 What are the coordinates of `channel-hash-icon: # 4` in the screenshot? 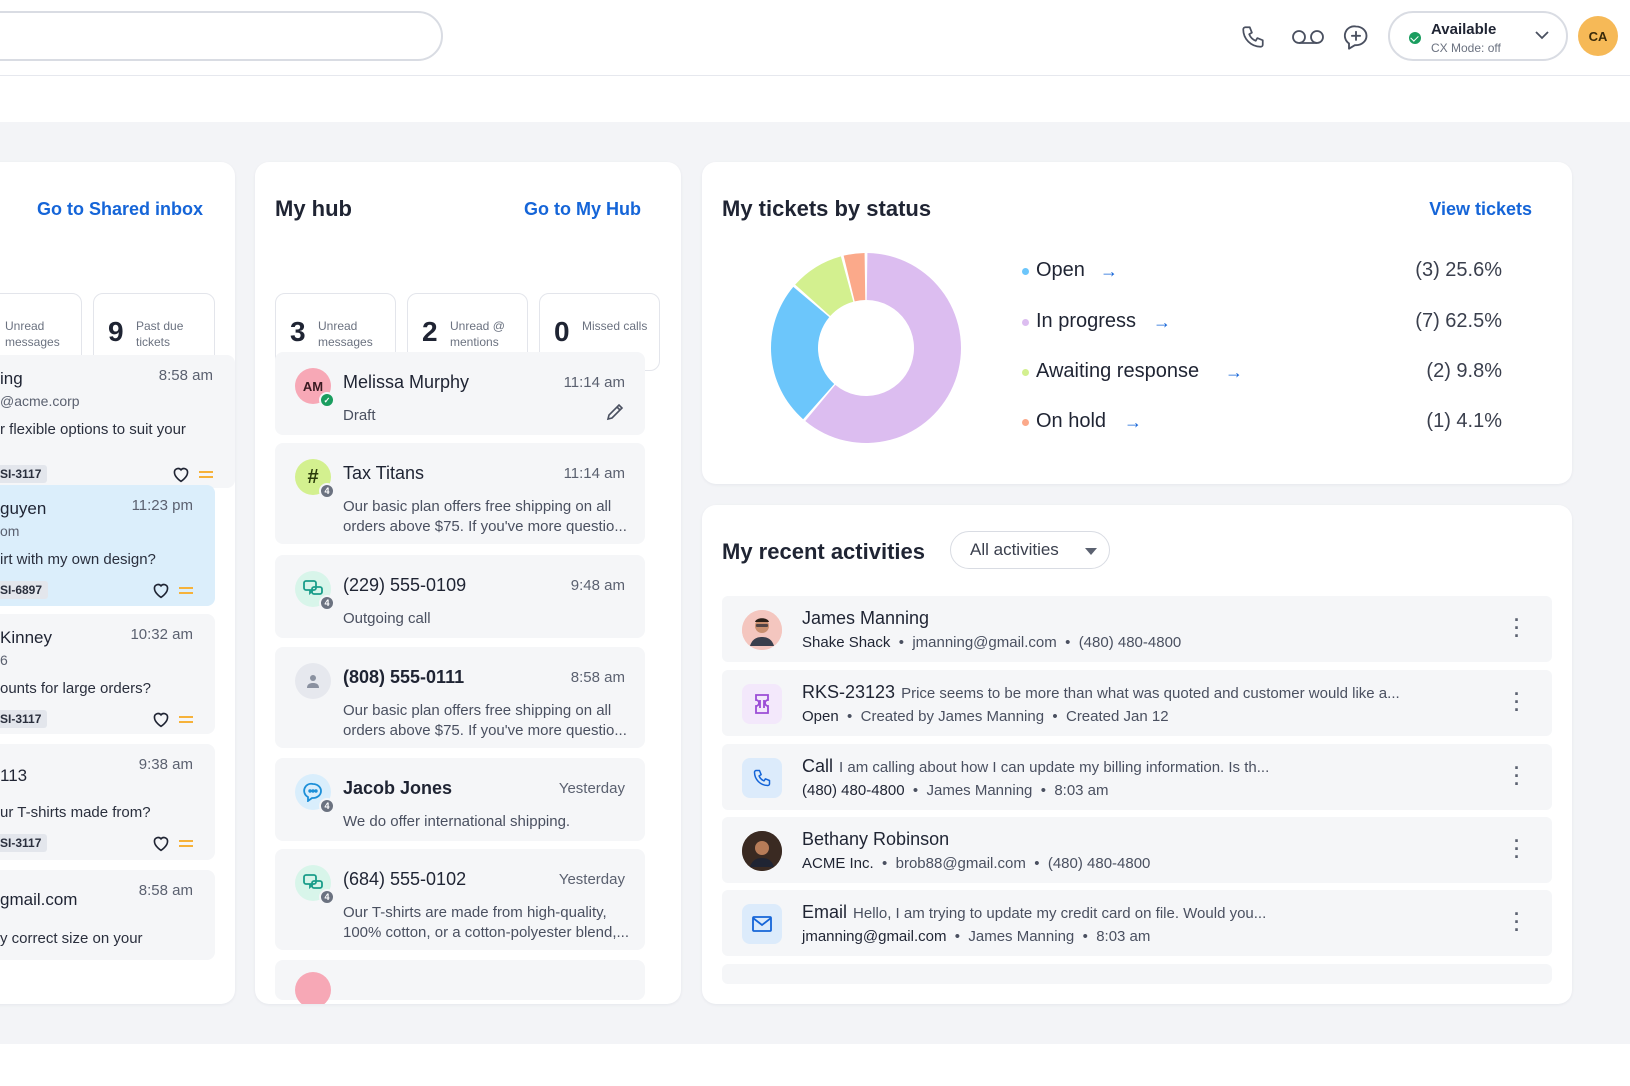 It's located at (315, 479).